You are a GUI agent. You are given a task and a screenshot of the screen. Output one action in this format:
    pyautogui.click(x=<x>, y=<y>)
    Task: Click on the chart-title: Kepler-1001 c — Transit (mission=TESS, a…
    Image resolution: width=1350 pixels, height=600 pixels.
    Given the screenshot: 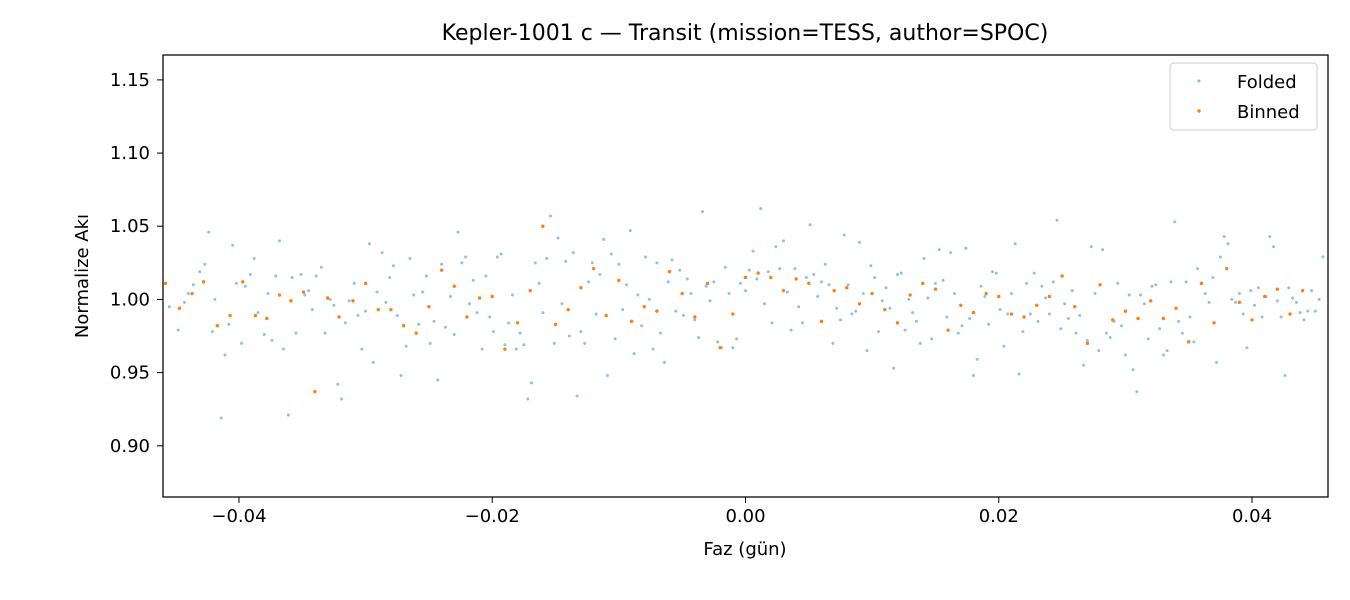 What is the action you would take?
    pyautogui.click(x=745, y=33)
    